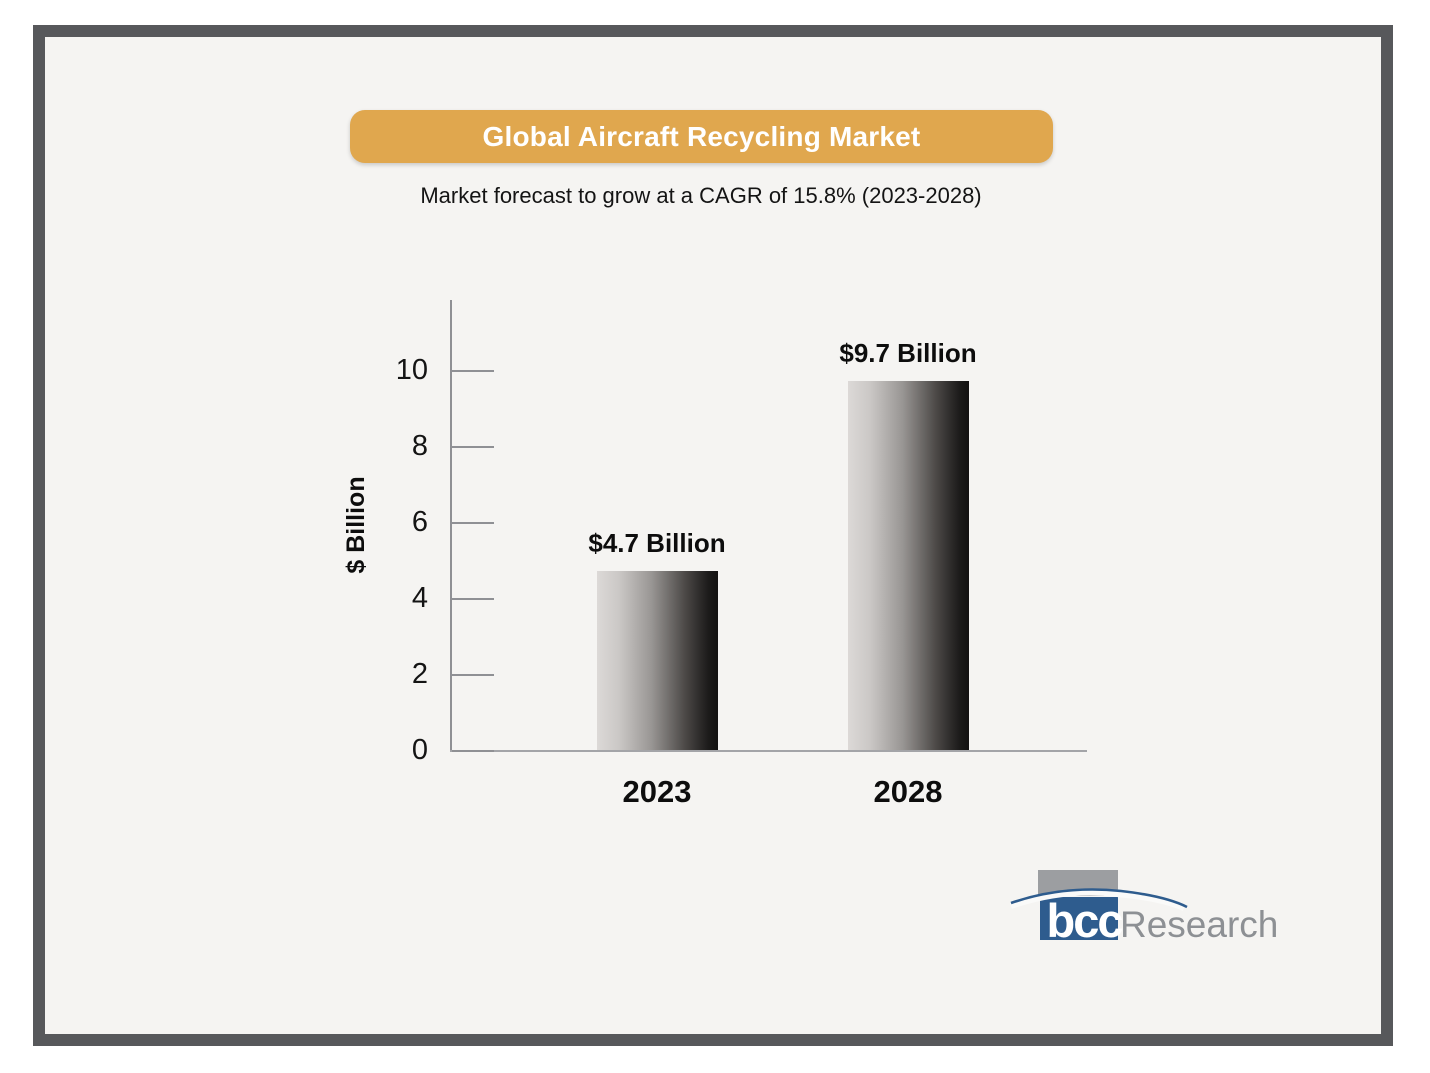 The height and width of the screenshot is (1073, 1430). Describe the element at coordinates (768, 751) in the screenshot. I see `x-axis` at that location.